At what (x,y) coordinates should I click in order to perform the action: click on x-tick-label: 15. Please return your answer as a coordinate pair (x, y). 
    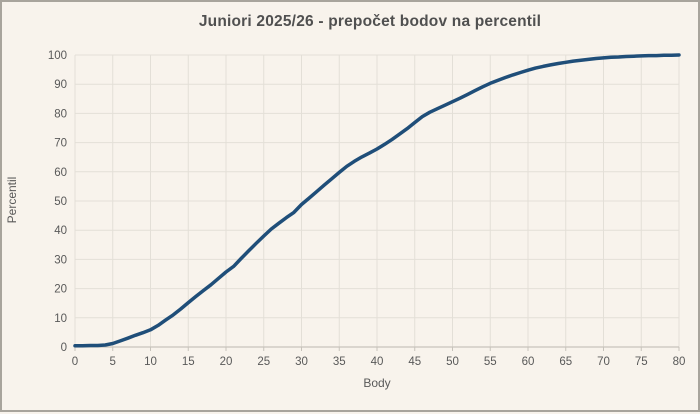
    Looking at the image, I should click on (188, 362).